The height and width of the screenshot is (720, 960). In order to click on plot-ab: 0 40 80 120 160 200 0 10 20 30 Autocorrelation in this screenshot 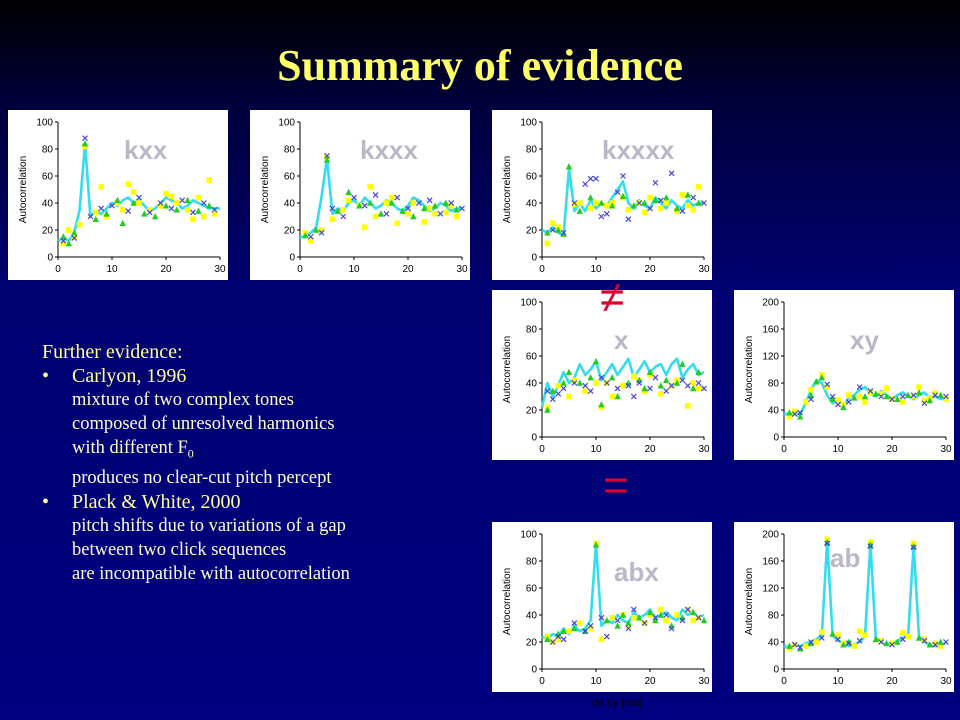, I will do `click(844, 607)`.